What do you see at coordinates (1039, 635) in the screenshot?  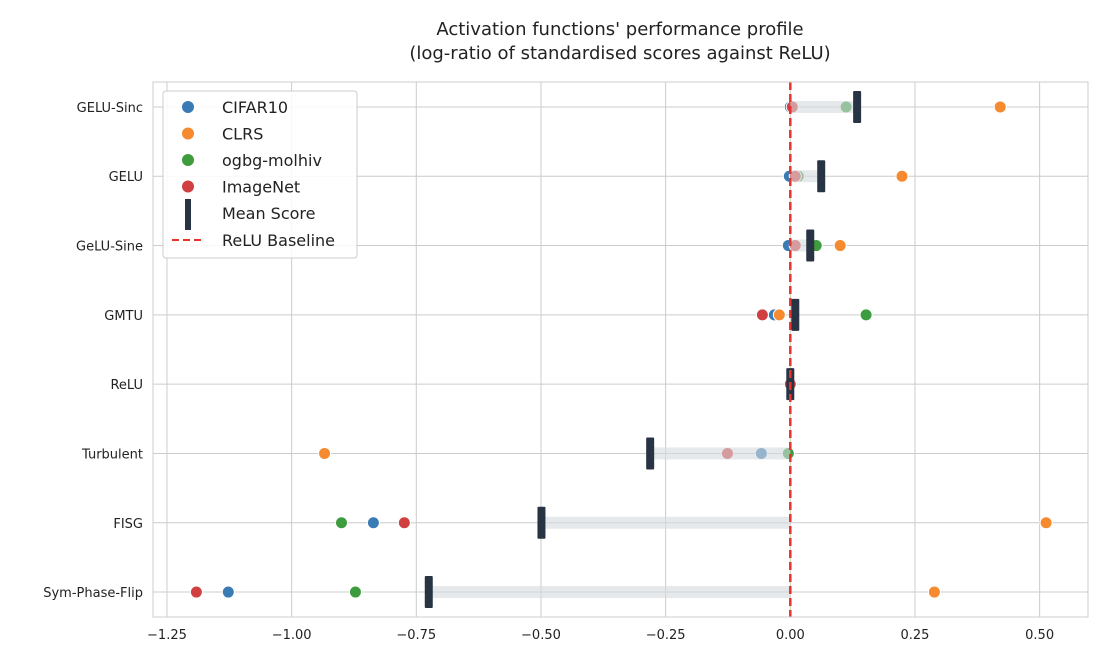 I see `x-tick-label: 0.50` at bounding box center [1039, 635].